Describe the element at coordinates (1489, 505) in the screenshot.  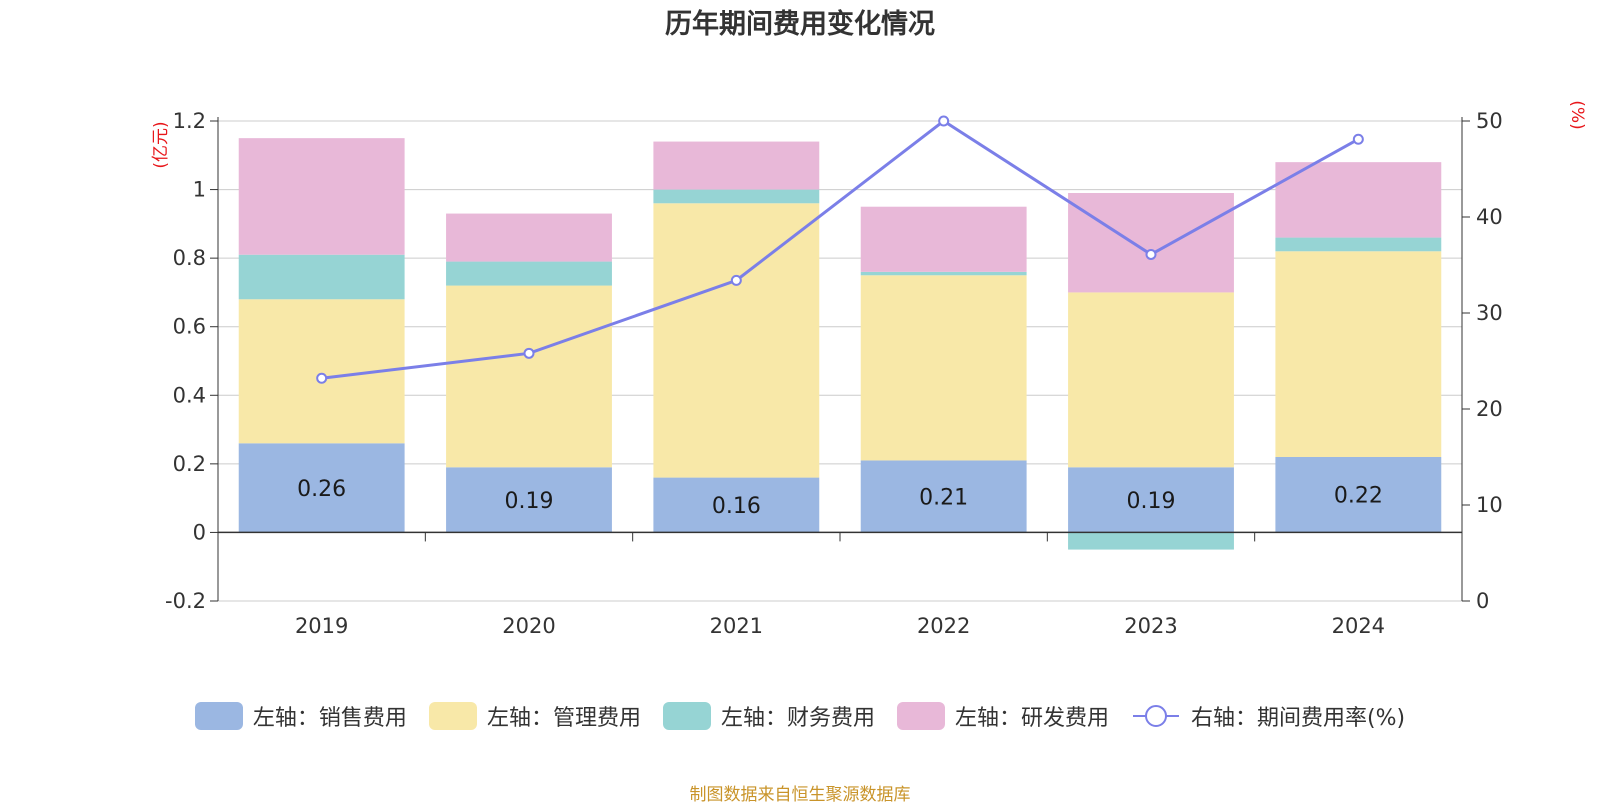
I see `right-axis-tick-label: 10` at that location.